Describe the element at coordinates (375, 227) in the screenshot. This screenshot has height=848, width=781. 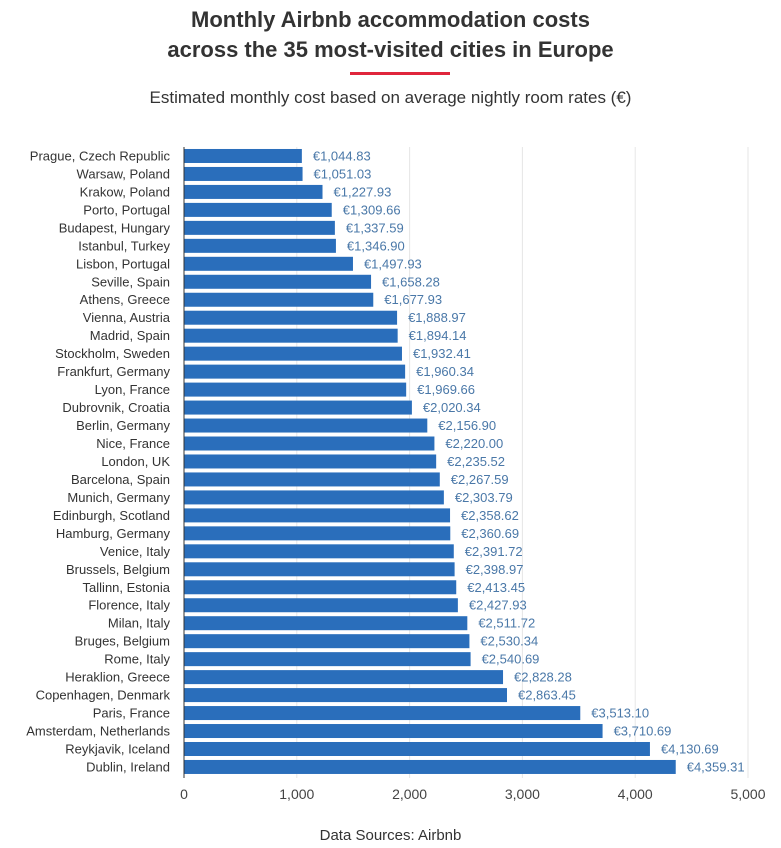
I see `data-label: €1,337.59` at that location.